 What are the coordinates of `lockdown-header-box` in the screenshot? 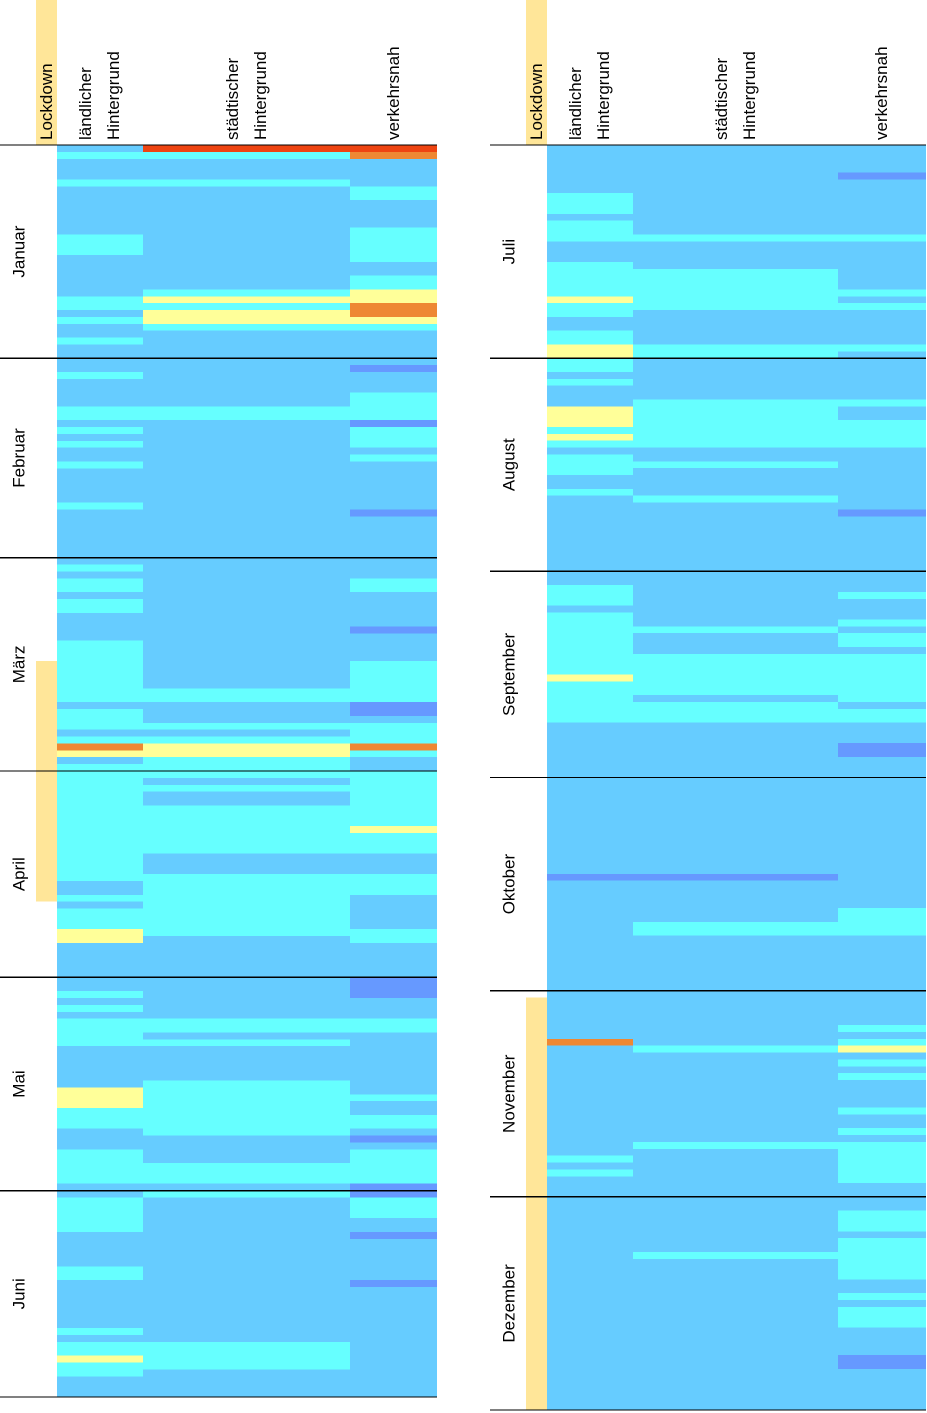 It's located at (46, 72).